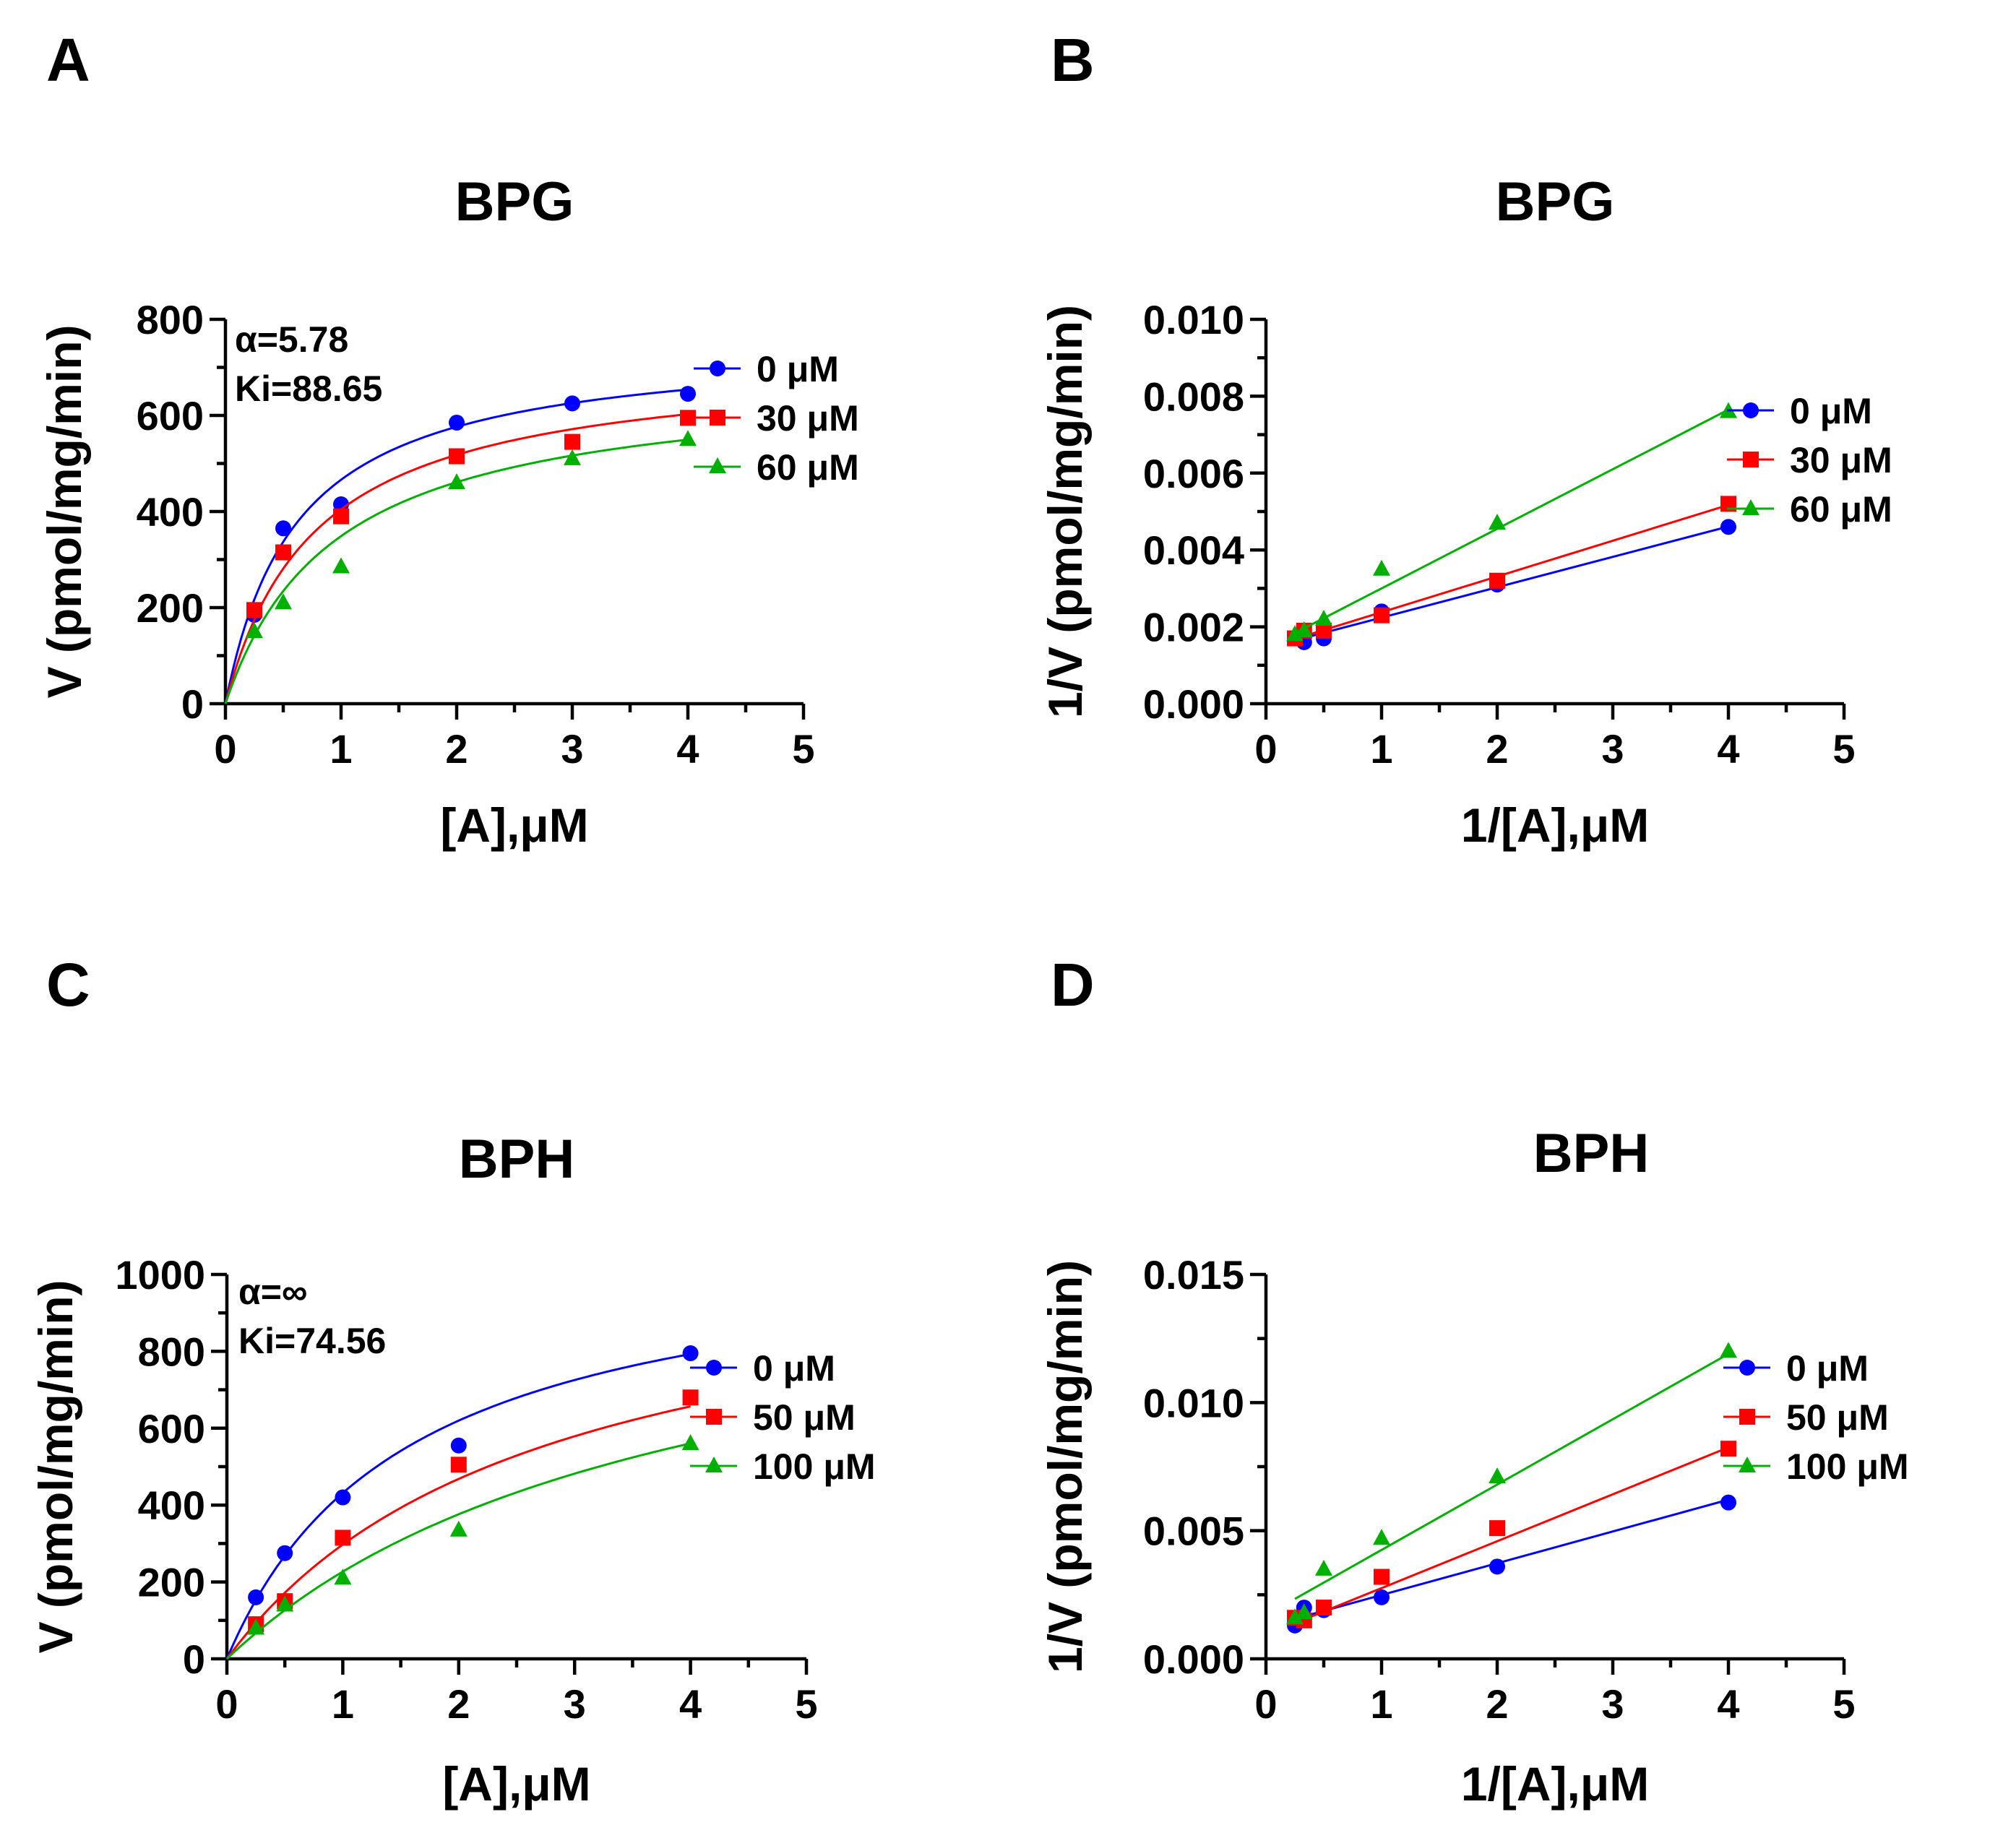 Image resolution: width=2016 pixels, height=1838 pixels. Describe the element at coordinates (1193, 473) in the screenshot. I see `y-tick-label: 0.006` at that location.